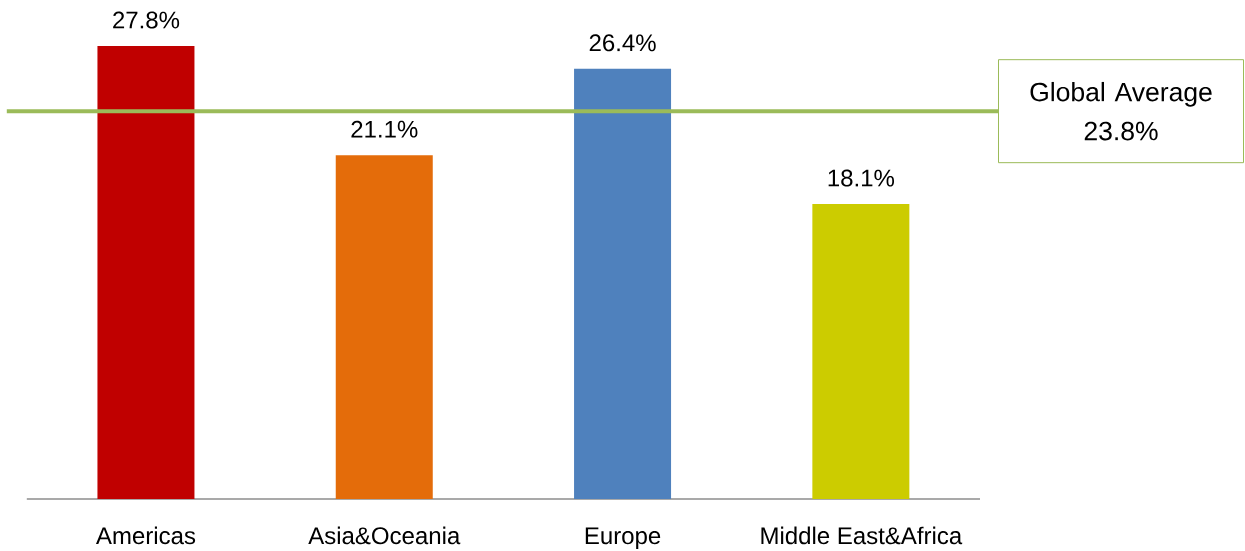 This screenshot has height=551, width=1245. Describe the element at coordinates (623, 538) in the screenshot. I see `x-tick-label: Europe` at that location.